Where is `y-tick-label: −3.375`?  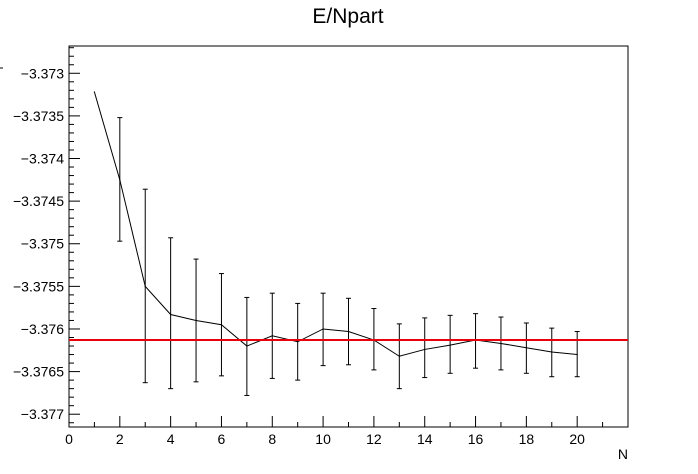
y-tick-label: −3.375 is located at coordinates (42, 244).